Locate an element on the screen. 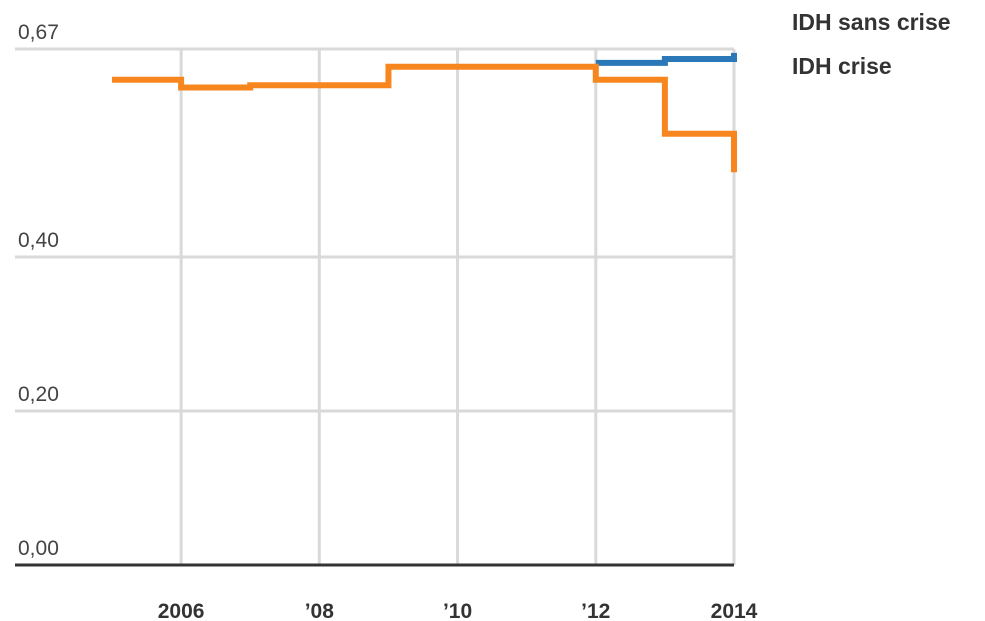 The height and width of the screenshot is (621, 985). x-tick-label: ’12 is located at coordinates (595, 610).